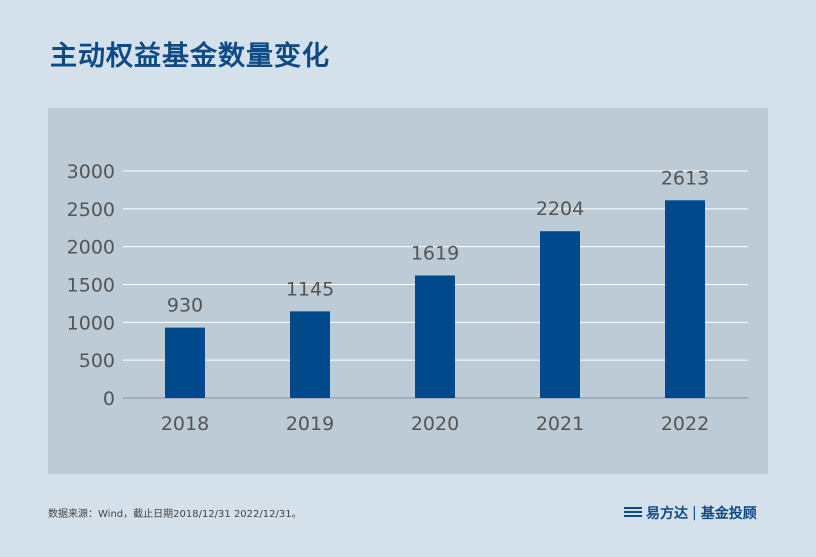  I want to click on brand-logo: 易方达 | 基金投顾, so click(690, 513).